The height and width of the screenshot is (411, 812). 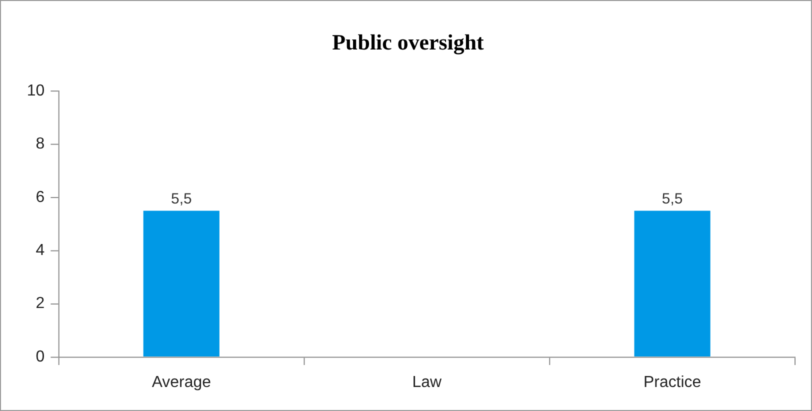 What do you see at coordinates (672, 382) in the screenshot?
I see `x-tick-label: Practice` at bounding box center [672, 382].